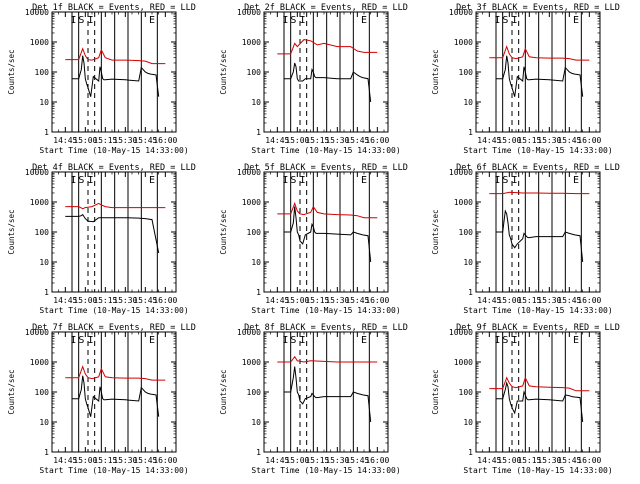 The width and height of the screenshot is (640, 484). Describe the element at coordinates (589, 140) in the screenshot. I see `x-tick-label: 16:00` at that location.